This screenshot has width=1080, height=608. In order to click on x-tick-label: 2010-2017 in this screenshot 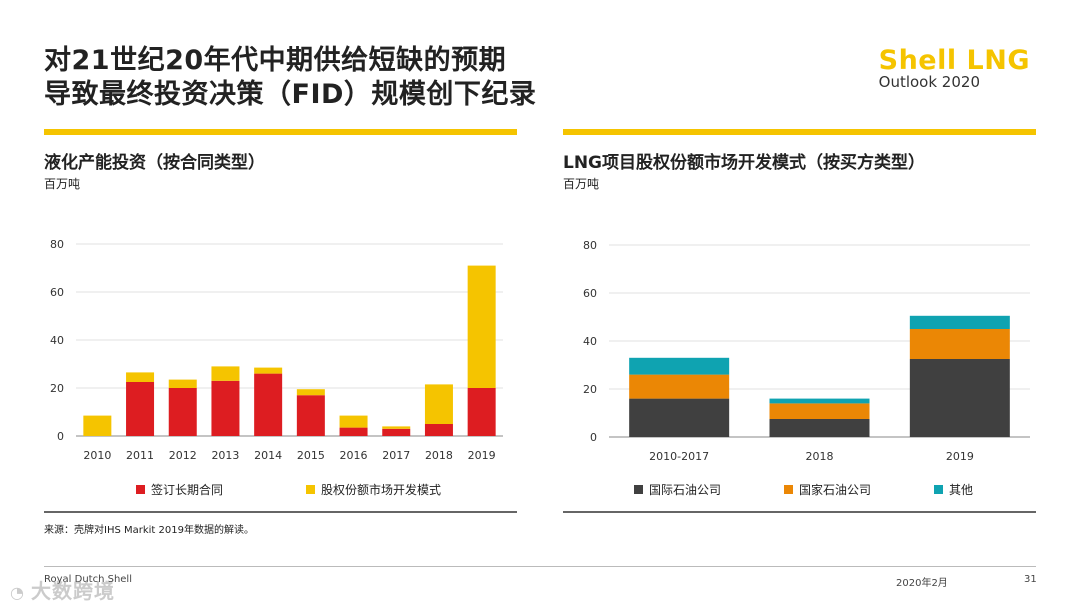, I will do `click(679, 456)`.